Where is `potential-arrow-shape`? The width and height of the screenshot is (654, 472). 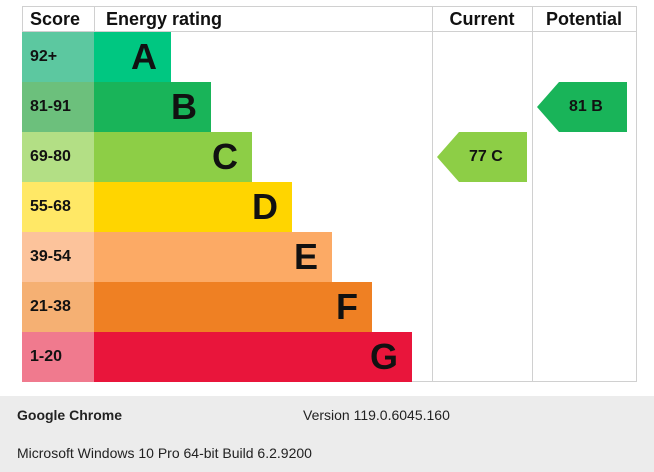
potential-arrow-shape is located at coordinates (582, 107).